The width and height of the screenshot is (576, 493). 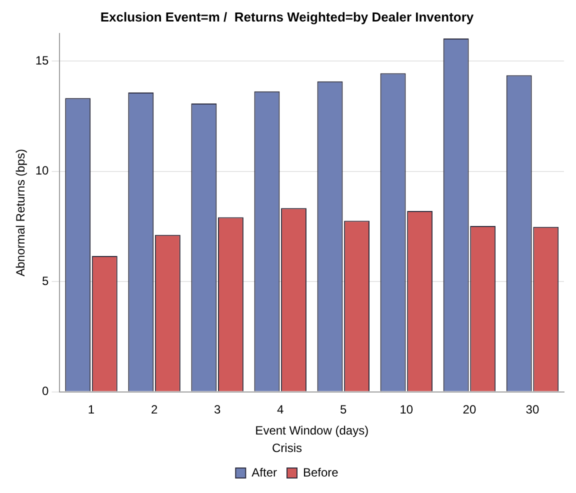 I want to click on x-tick-label: 30, so click(x=533, y=409).